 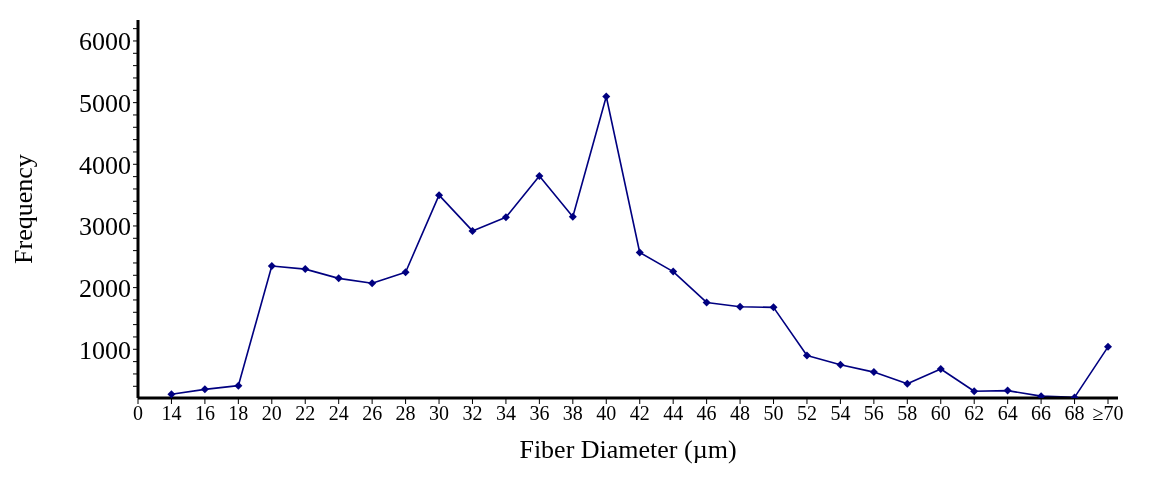 What do you see at coordinates (539, 413) in the screenshot?
I see `x-tick-label: 36` at bounding box center [539, 413].